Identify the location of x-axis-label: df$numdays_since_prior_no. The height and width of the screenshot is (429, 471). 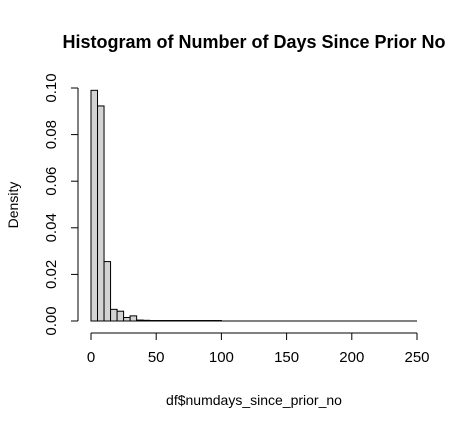
(254, 400).